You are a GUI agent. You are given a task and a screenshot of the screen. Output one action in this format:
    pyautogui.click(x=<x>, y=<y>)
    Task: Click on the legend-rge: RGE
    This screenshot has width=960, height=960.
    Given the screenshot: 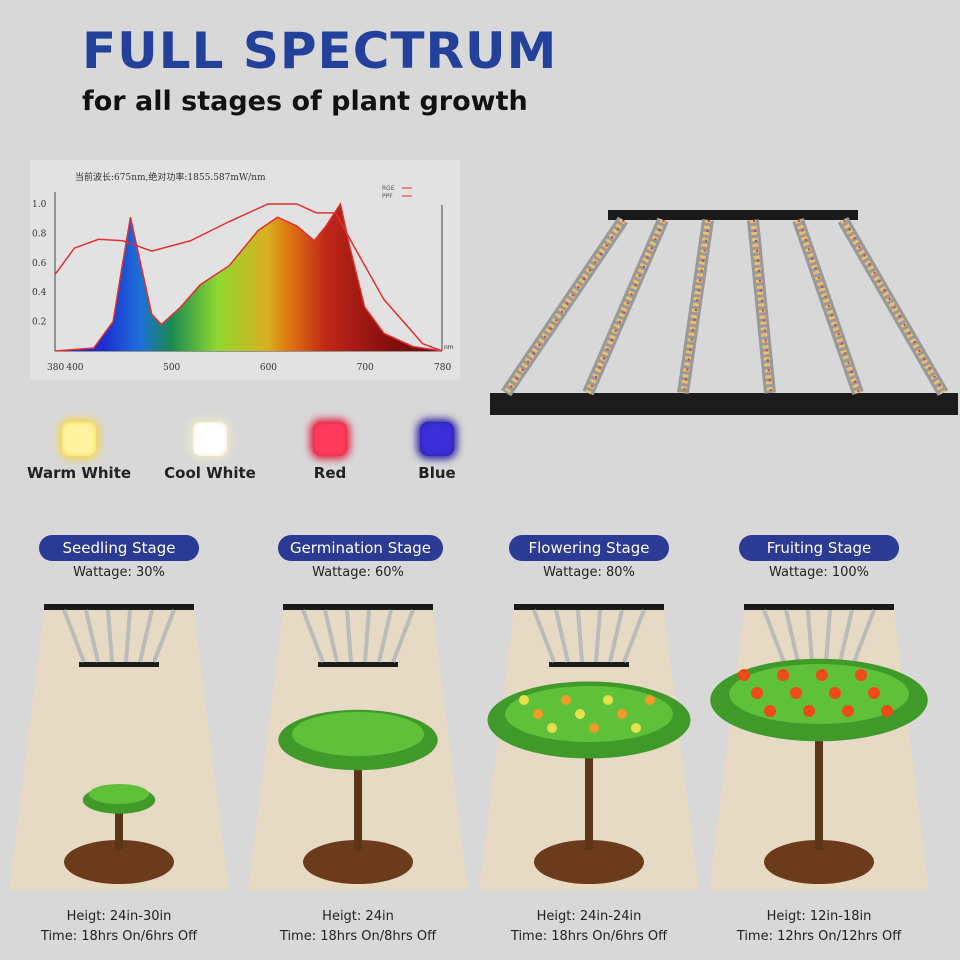 What is the action you would take?
    pyautogui.click(x=388, y=188)
    